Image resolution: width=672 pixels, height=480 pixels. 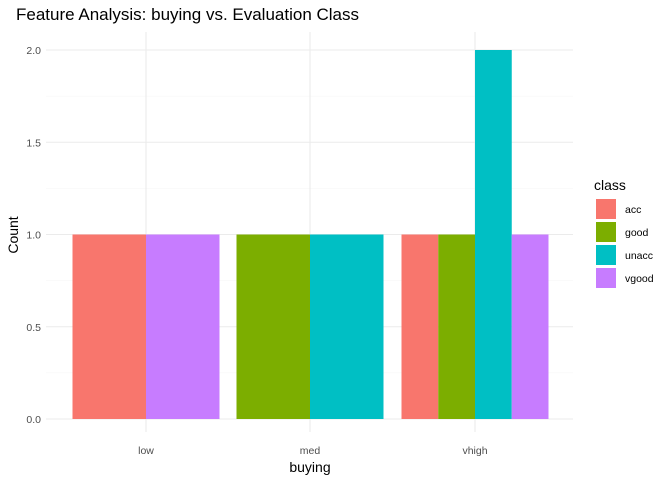 What do you see at coordinates (456, 326) in the screenshot?
I see `bar-vhigh-good` at bounding box center [456, 326].